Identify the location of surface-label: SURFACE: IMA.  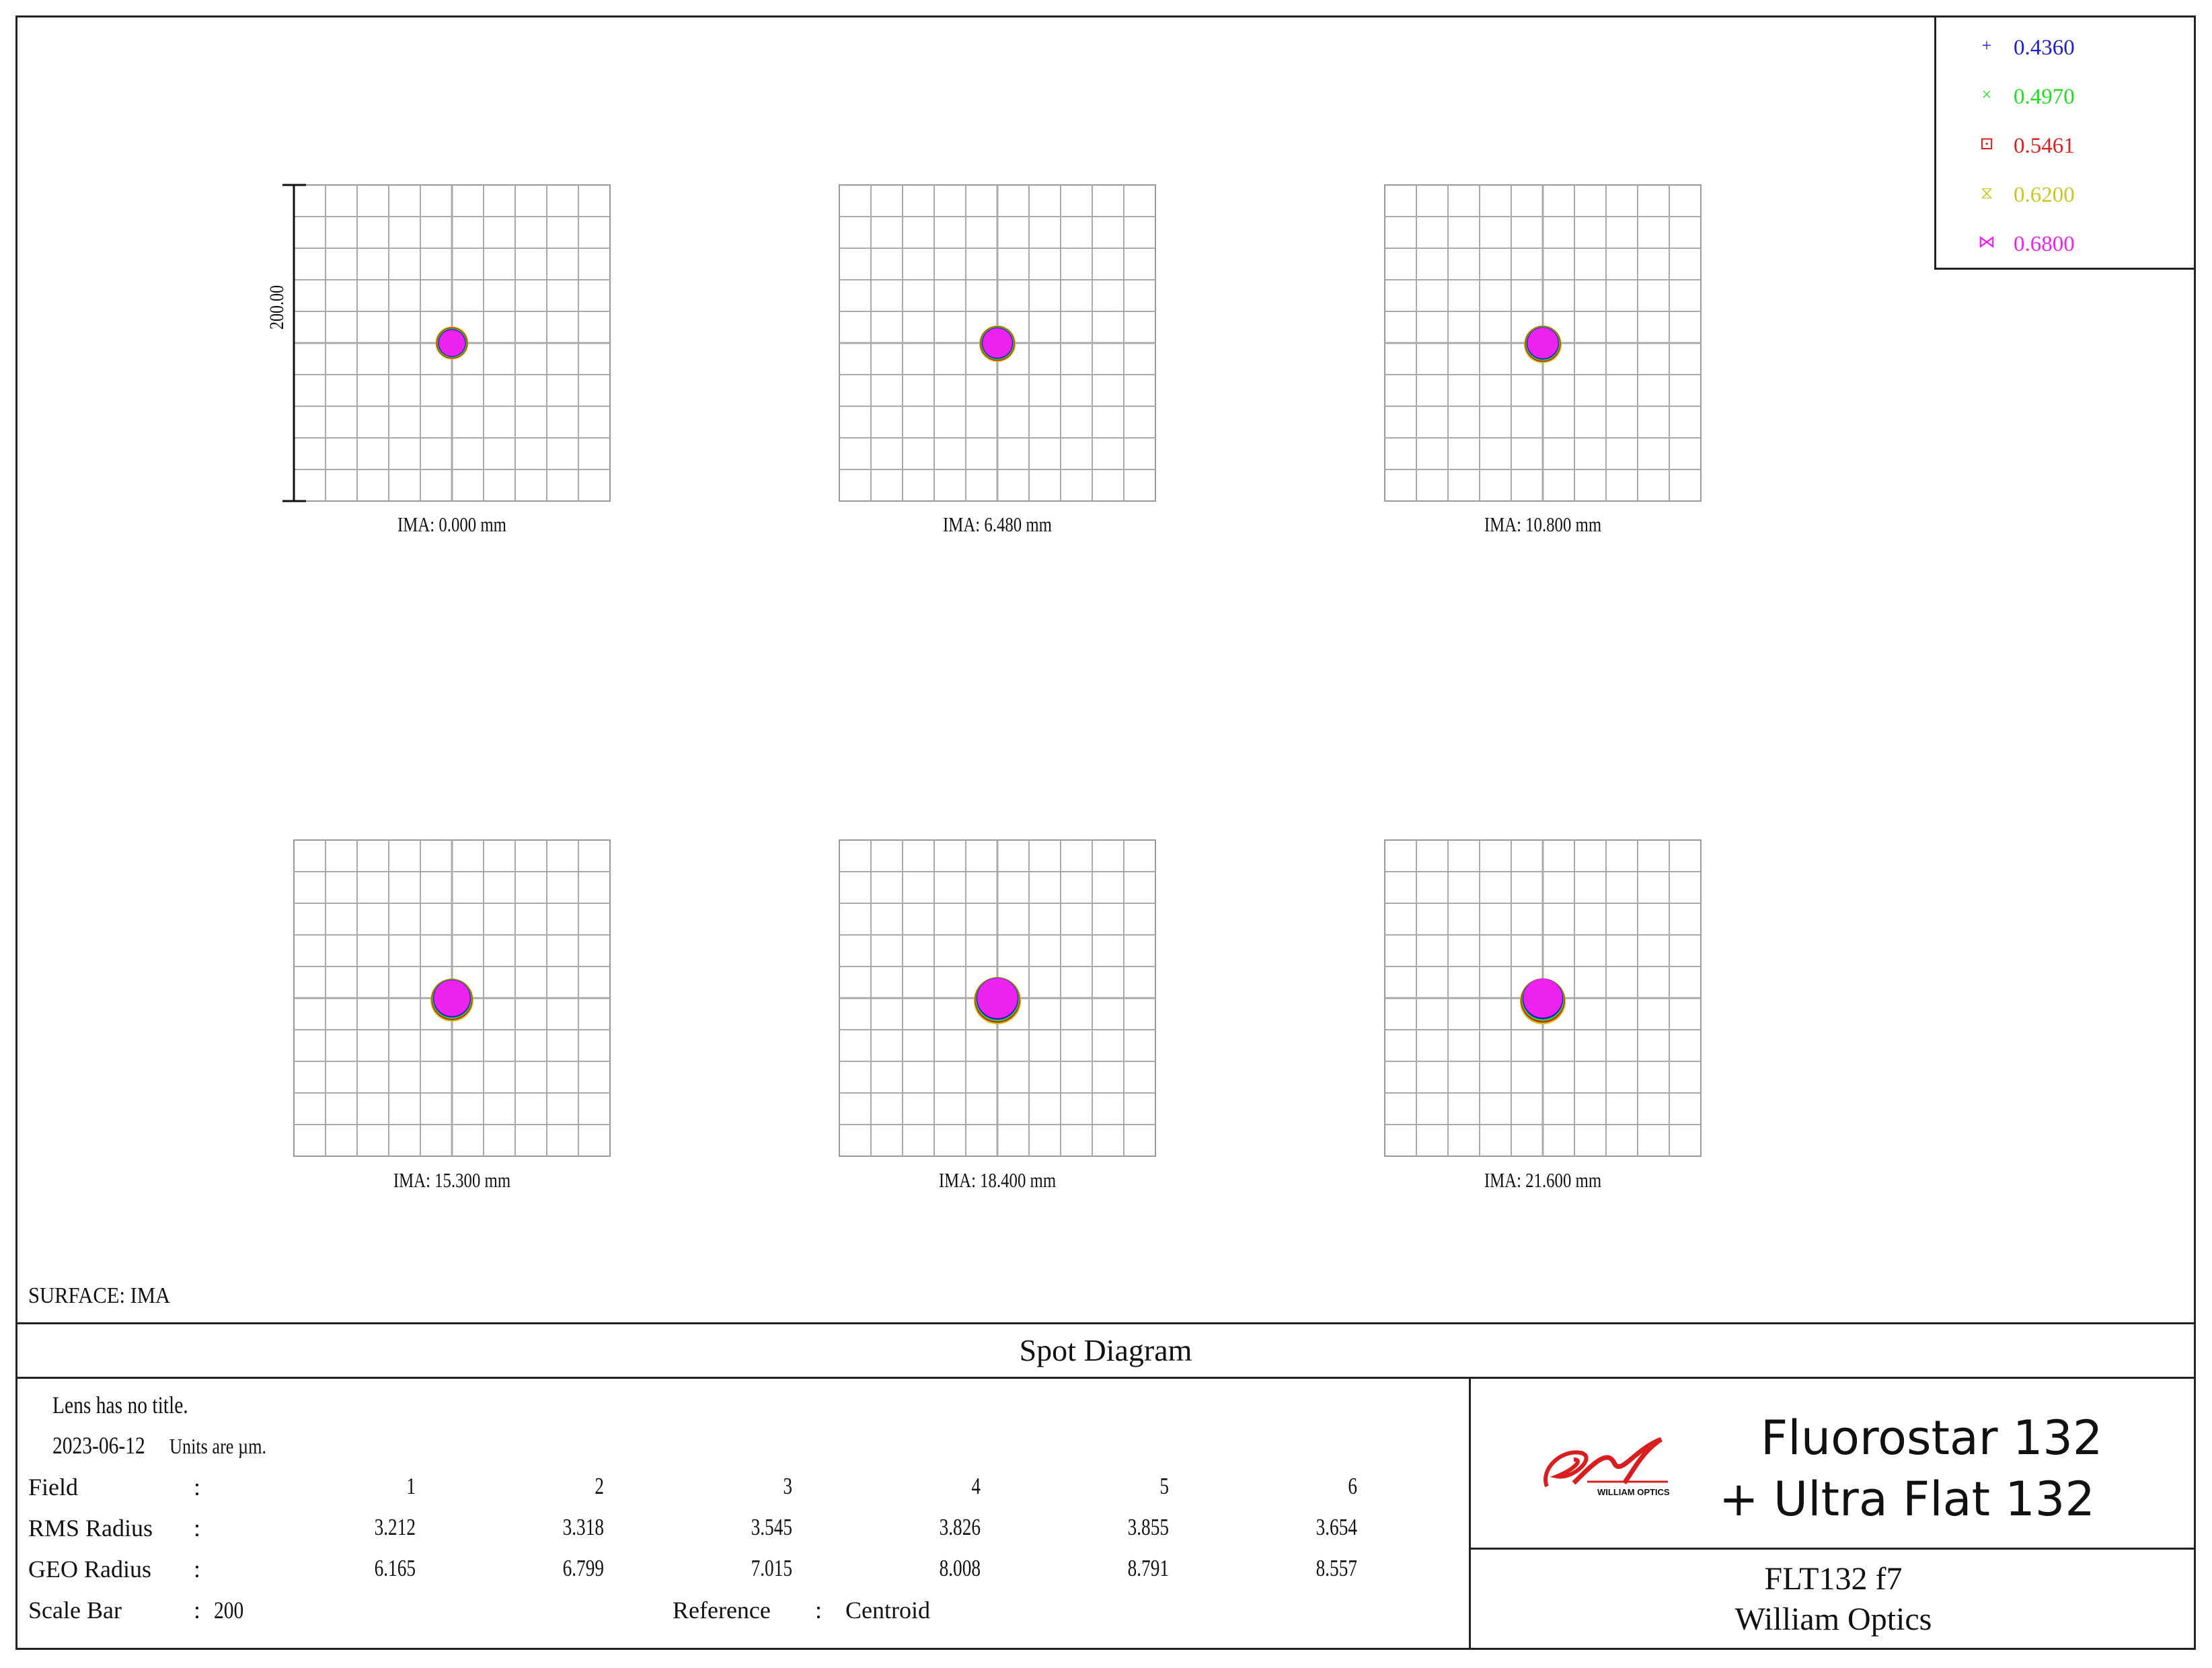
(100, 1295).